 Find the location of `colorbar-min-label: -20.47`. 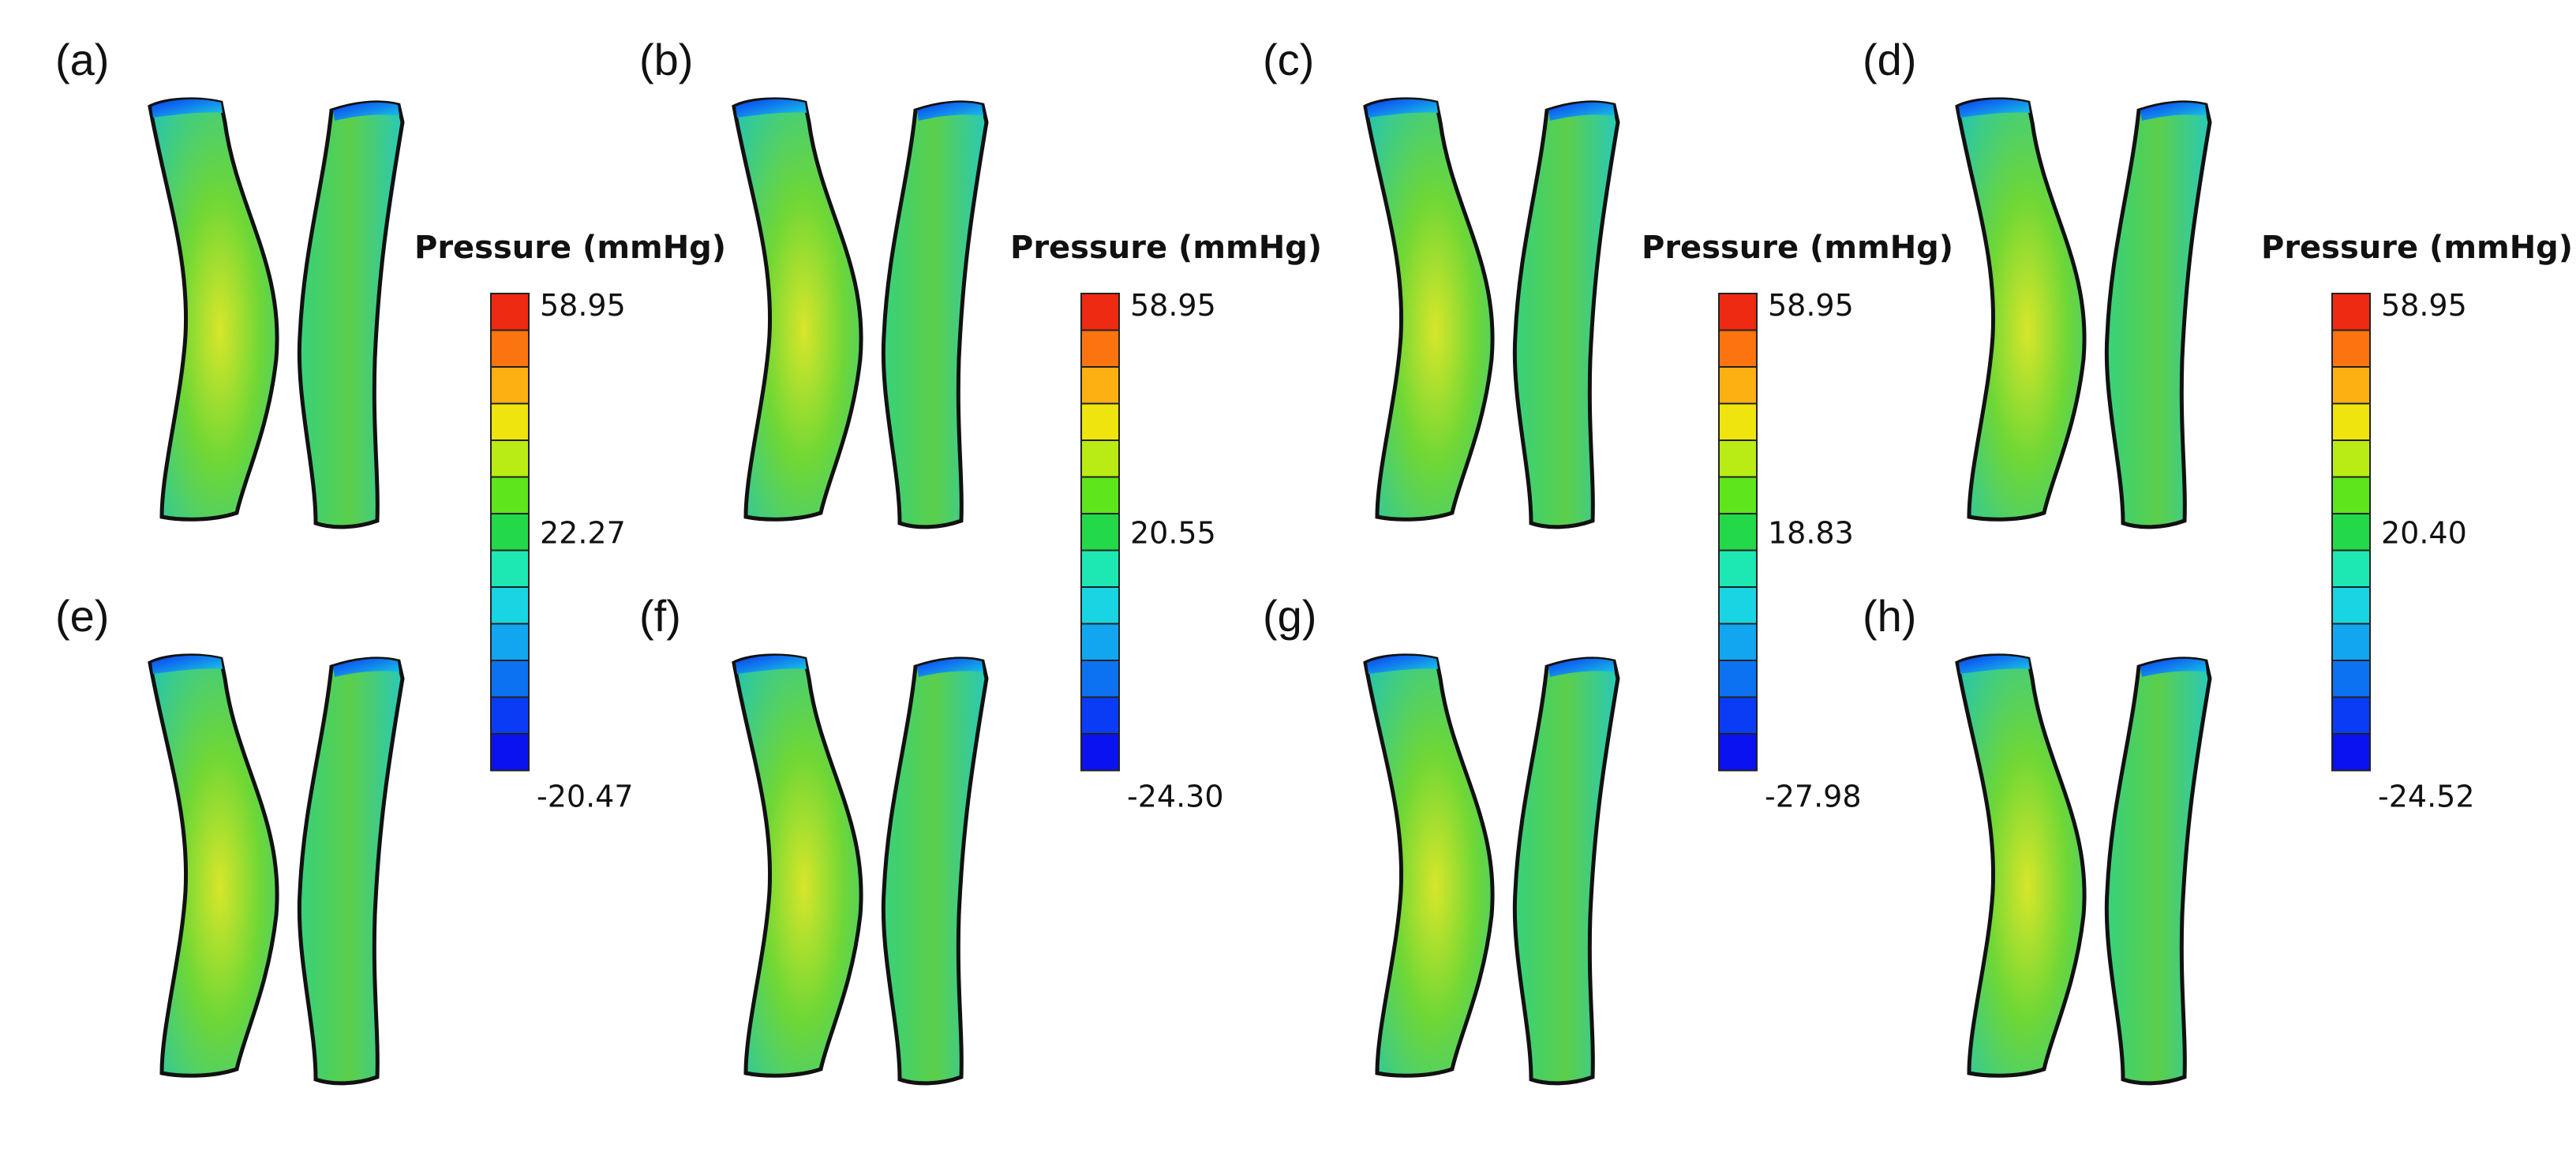

colorbar-min-label: -20.47 is located at coordinates (585, 797).